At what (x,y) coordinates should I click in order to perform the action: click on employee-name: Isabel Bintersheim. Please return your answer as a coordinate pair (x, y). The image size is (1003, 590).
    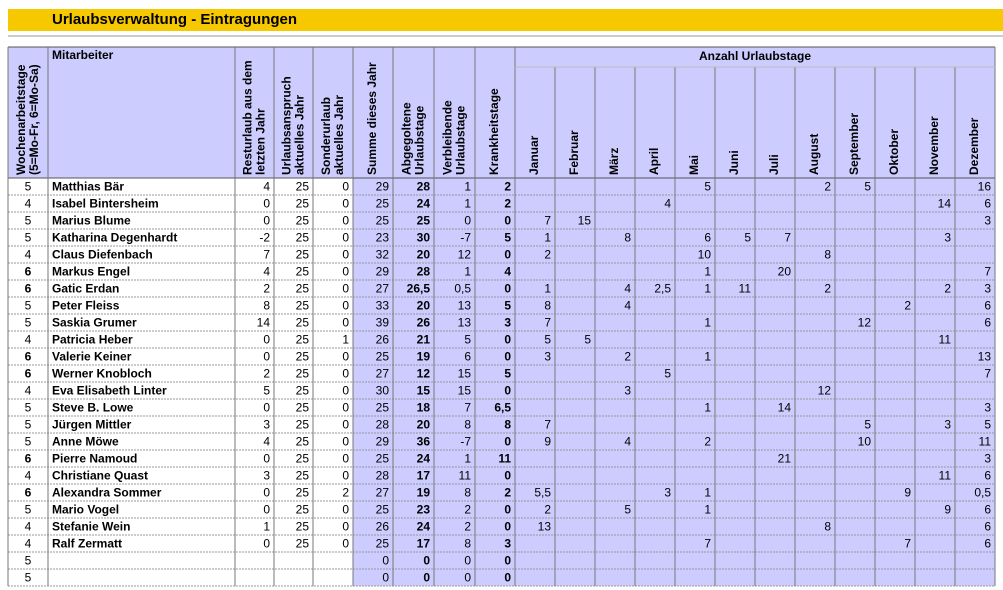
    Looking at the image, I should click on (105, 204).